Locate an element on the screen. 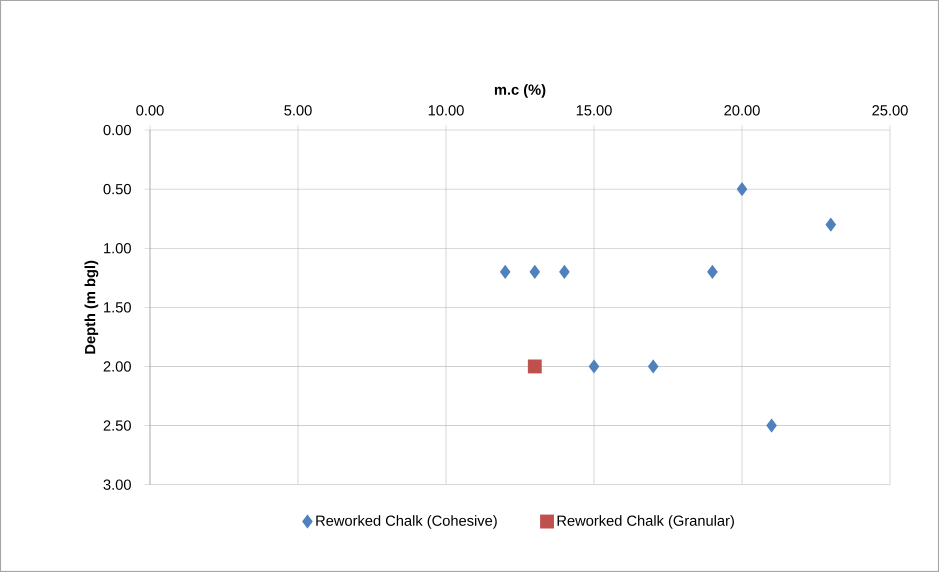 The width and height of the screenshot is (939, 572). x-axis-title: m.c (%) is located at coordinates (520, 91).